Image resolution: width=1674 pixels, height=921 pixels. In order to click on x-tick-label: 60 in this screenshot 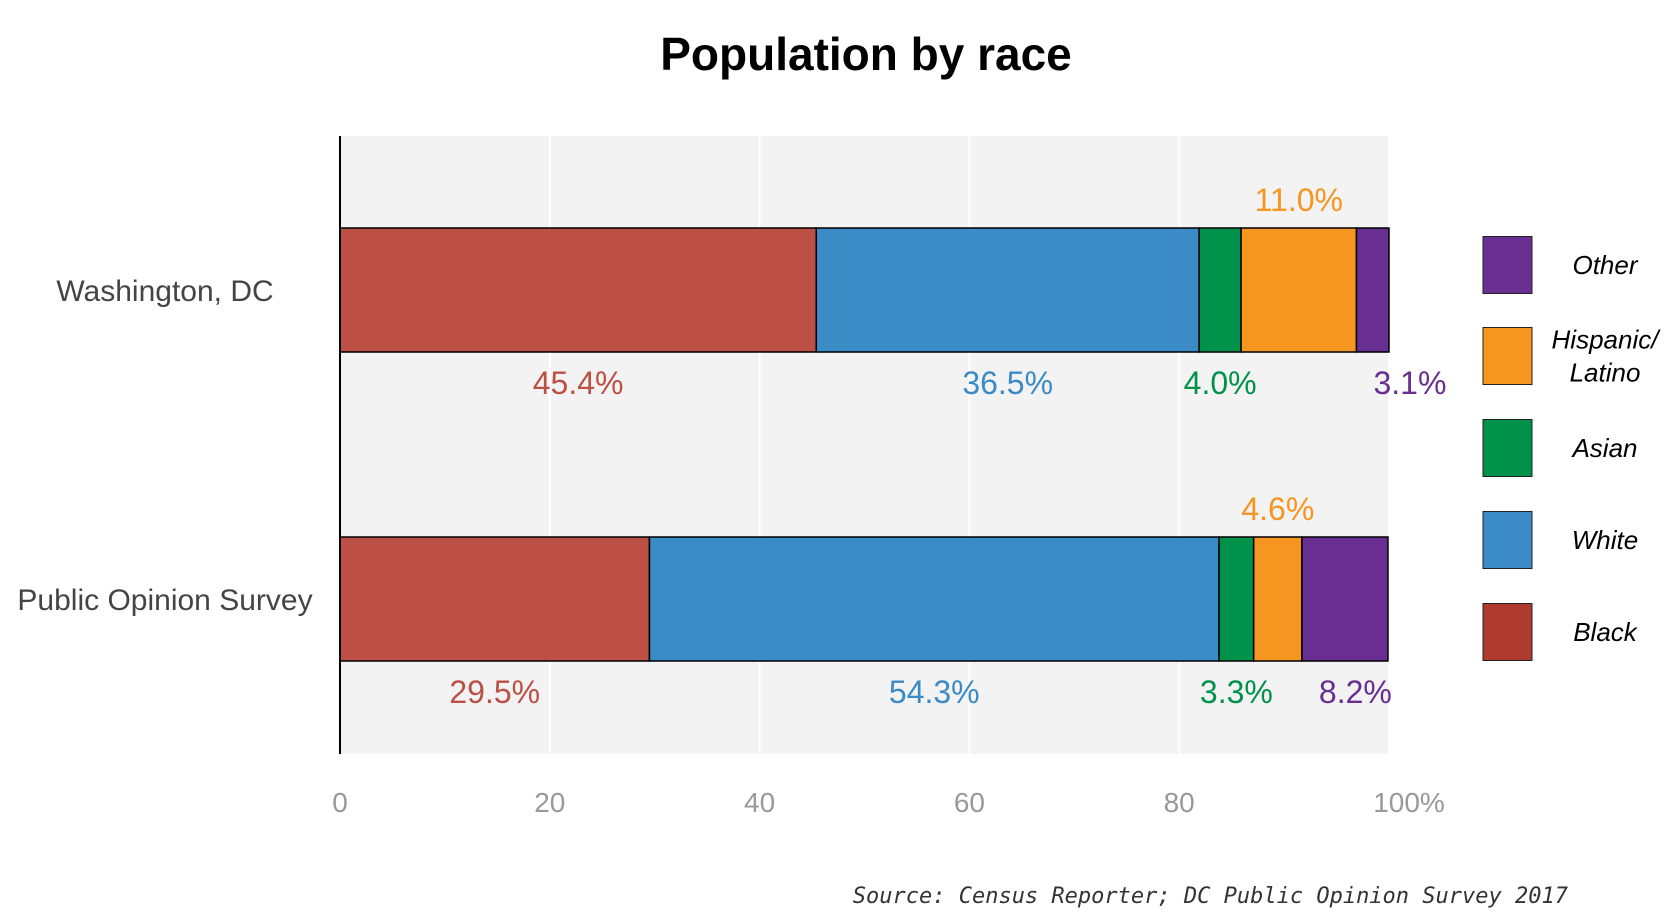, I will do `click(969, 802)`.